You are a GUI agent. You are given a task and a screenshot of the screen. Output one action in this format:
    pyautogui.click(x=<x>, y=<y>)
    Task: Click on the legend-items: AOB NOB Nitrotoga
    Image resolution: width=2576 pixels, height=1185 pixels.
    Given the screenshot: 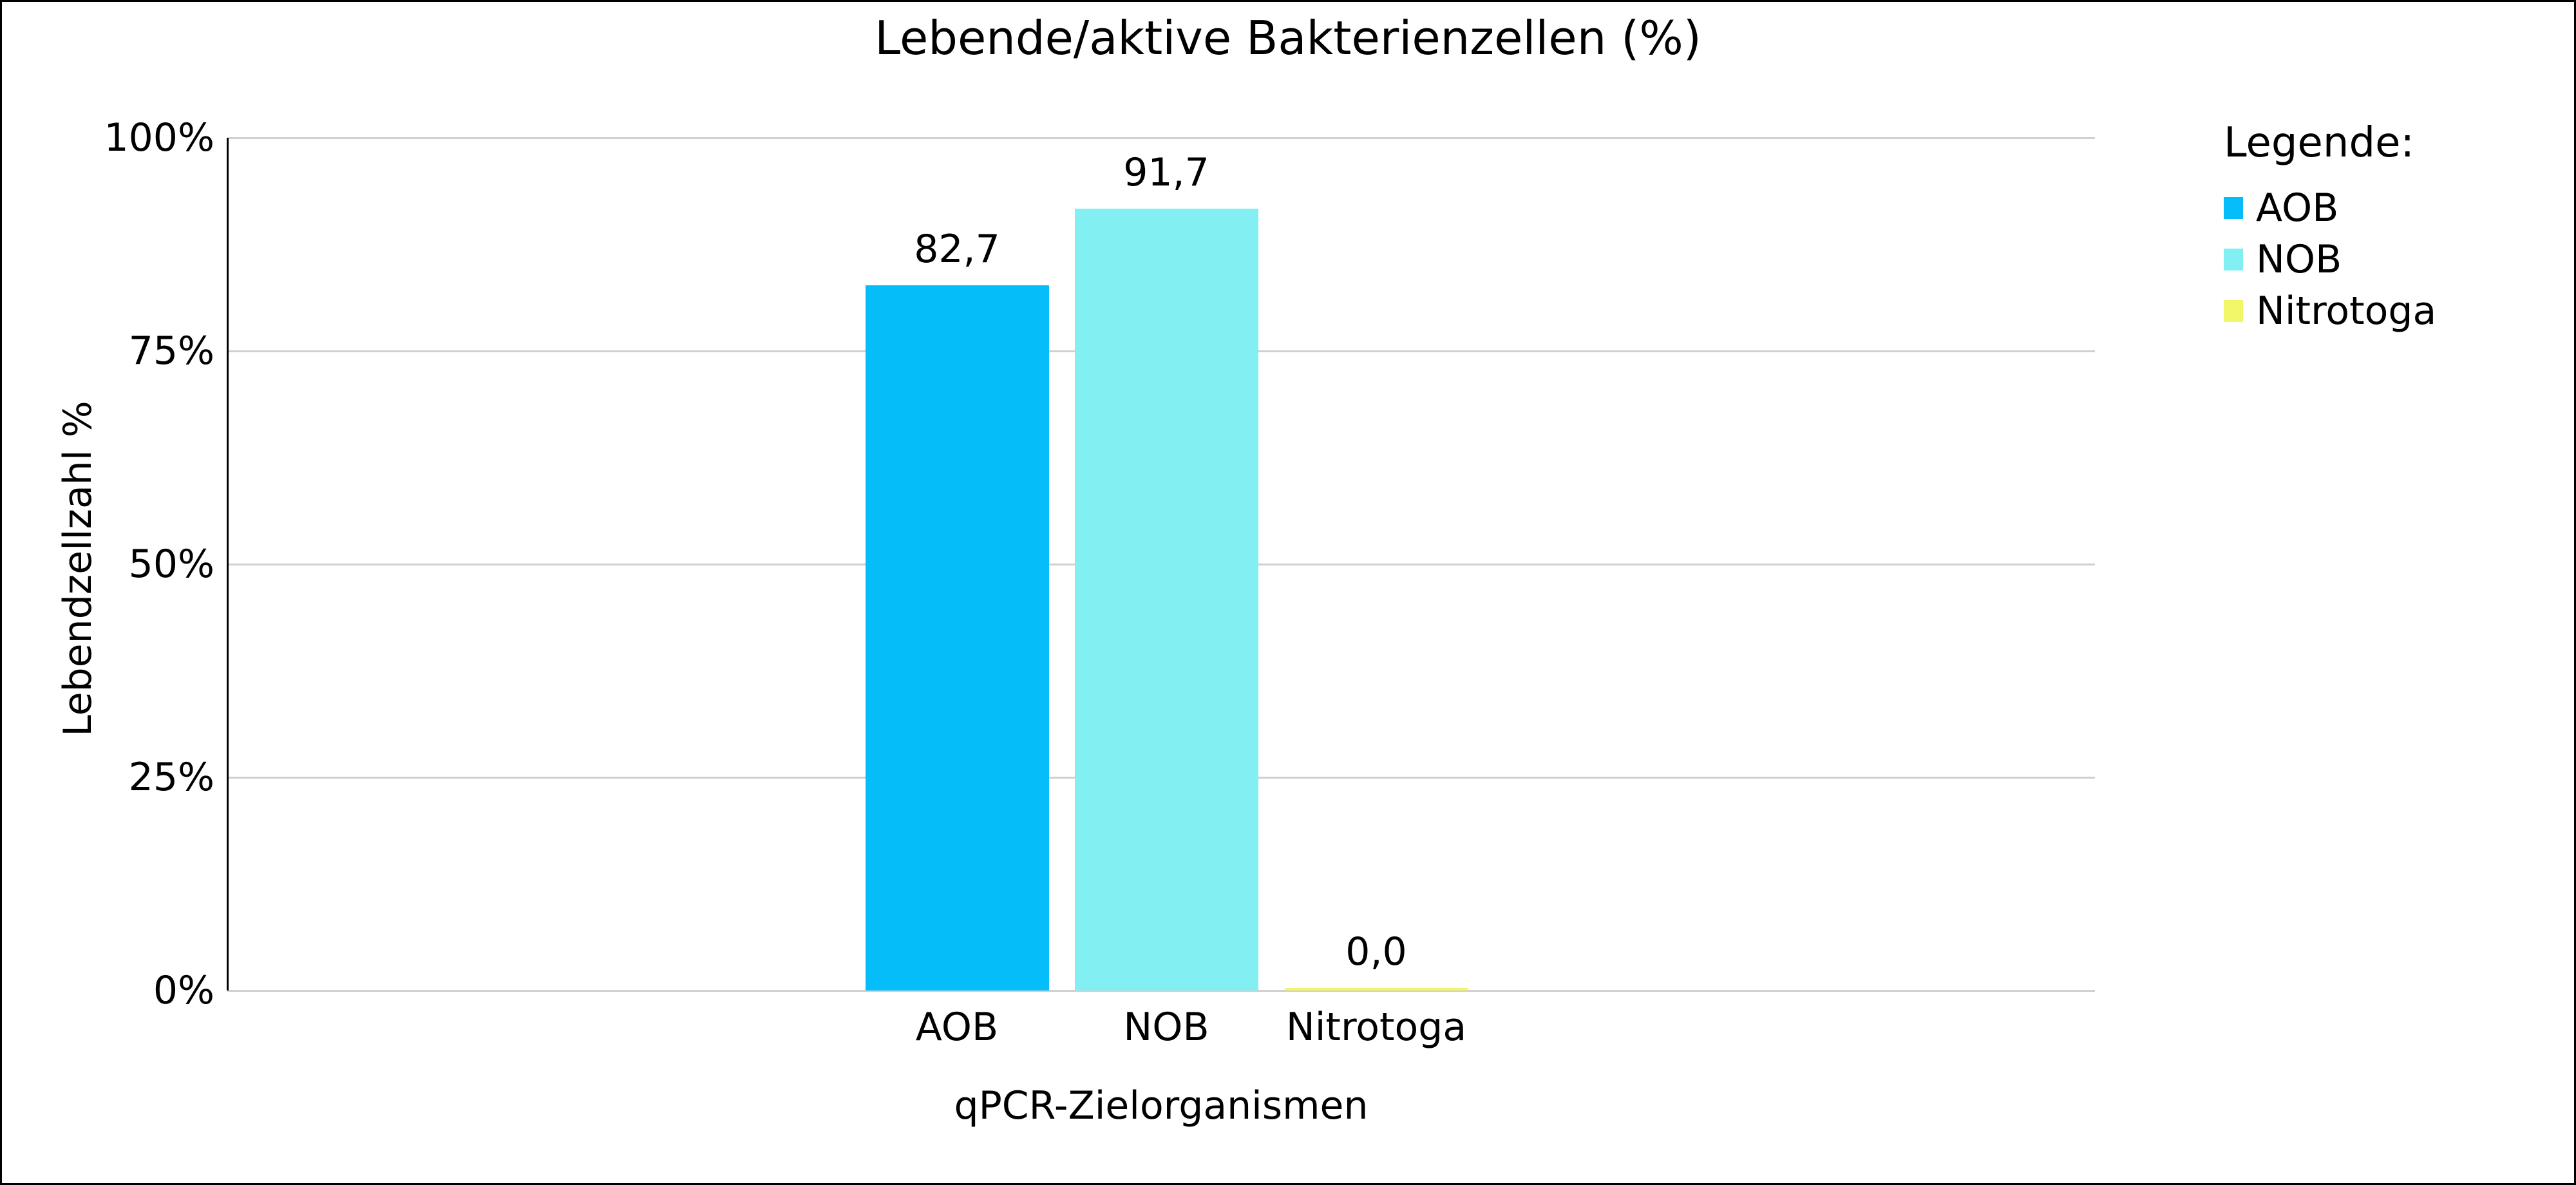 What is the action you would take?
    pyautogui.click(x=2330, y=259)
    